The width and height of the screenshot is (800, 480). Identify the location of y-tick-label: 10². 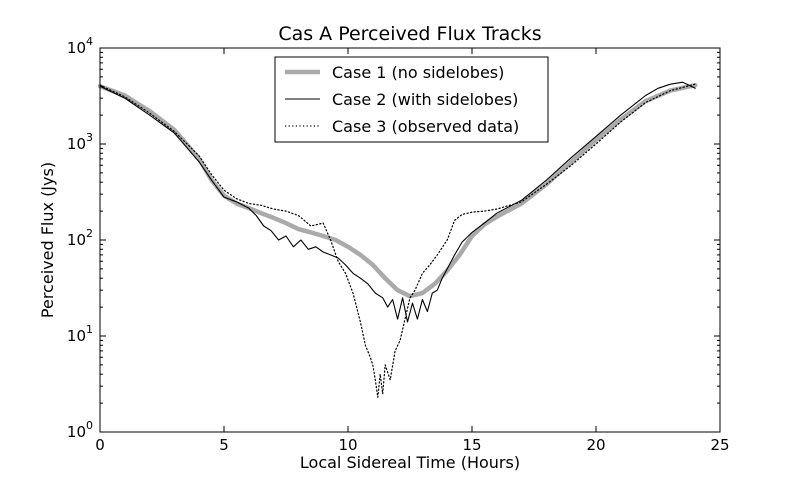
(80, 238).